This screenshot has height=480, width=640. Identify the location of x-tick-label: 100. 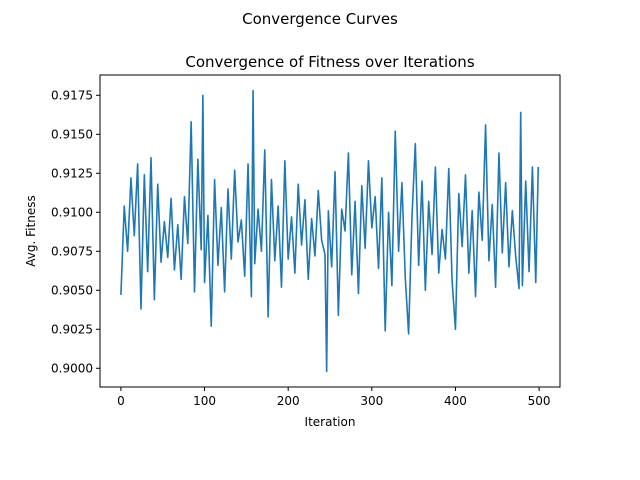
(204, 401).